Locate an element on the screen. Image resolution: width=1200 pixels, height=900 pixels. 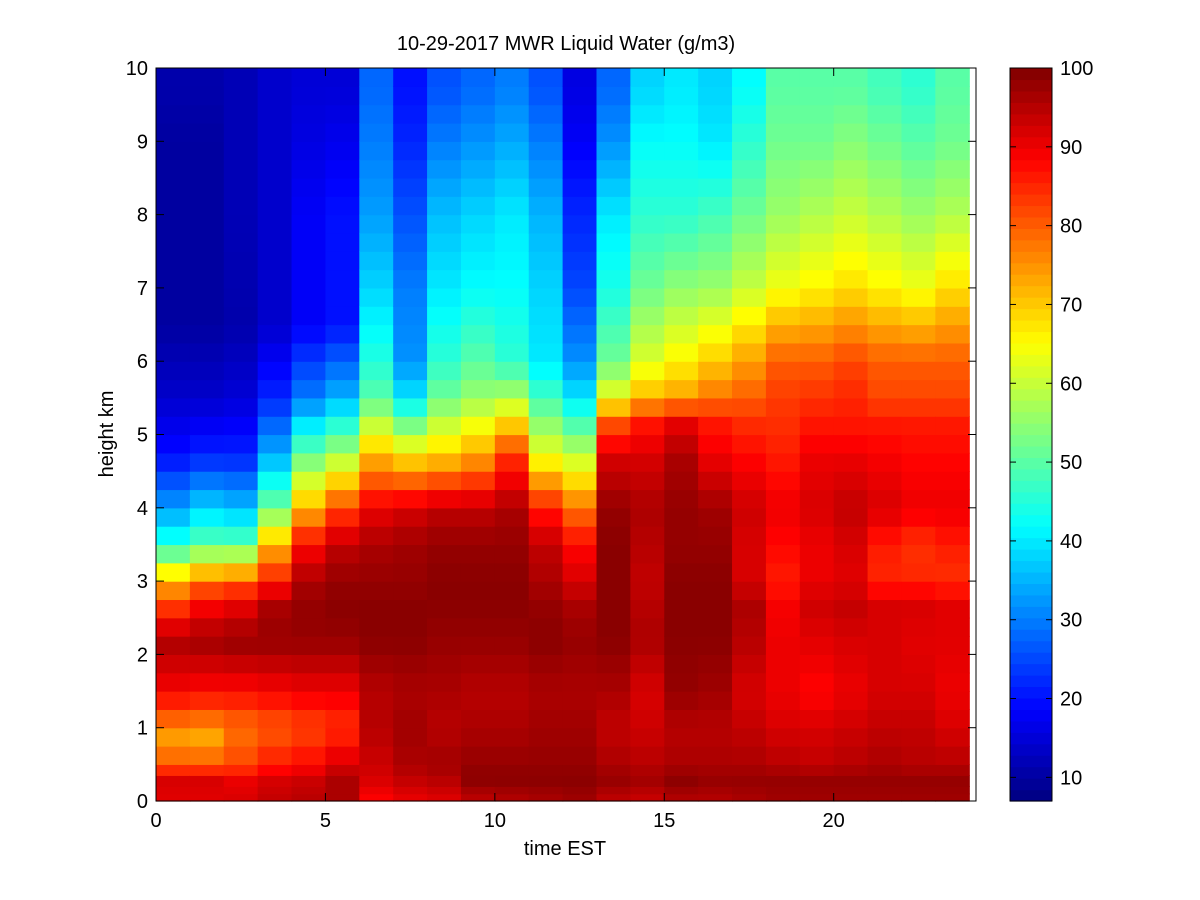
colorbar-tick-label: 30 is located at coordinates (1071, 621).